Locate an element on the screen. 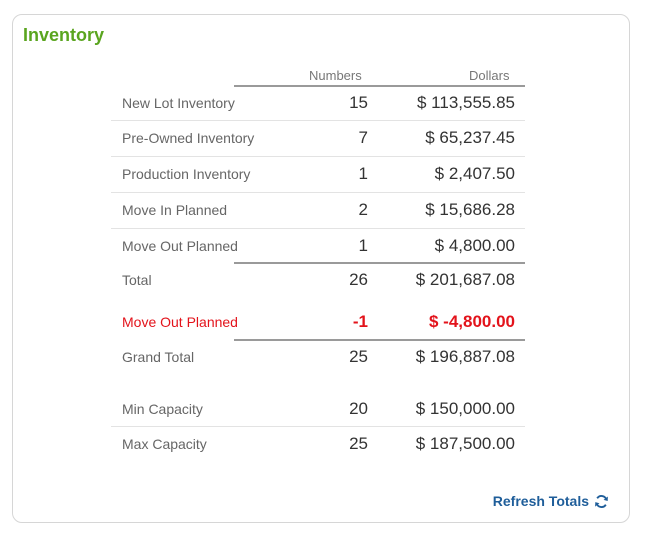 The image size is (649, 538). panel-title: Inventory is located at coordinates (64, 35).